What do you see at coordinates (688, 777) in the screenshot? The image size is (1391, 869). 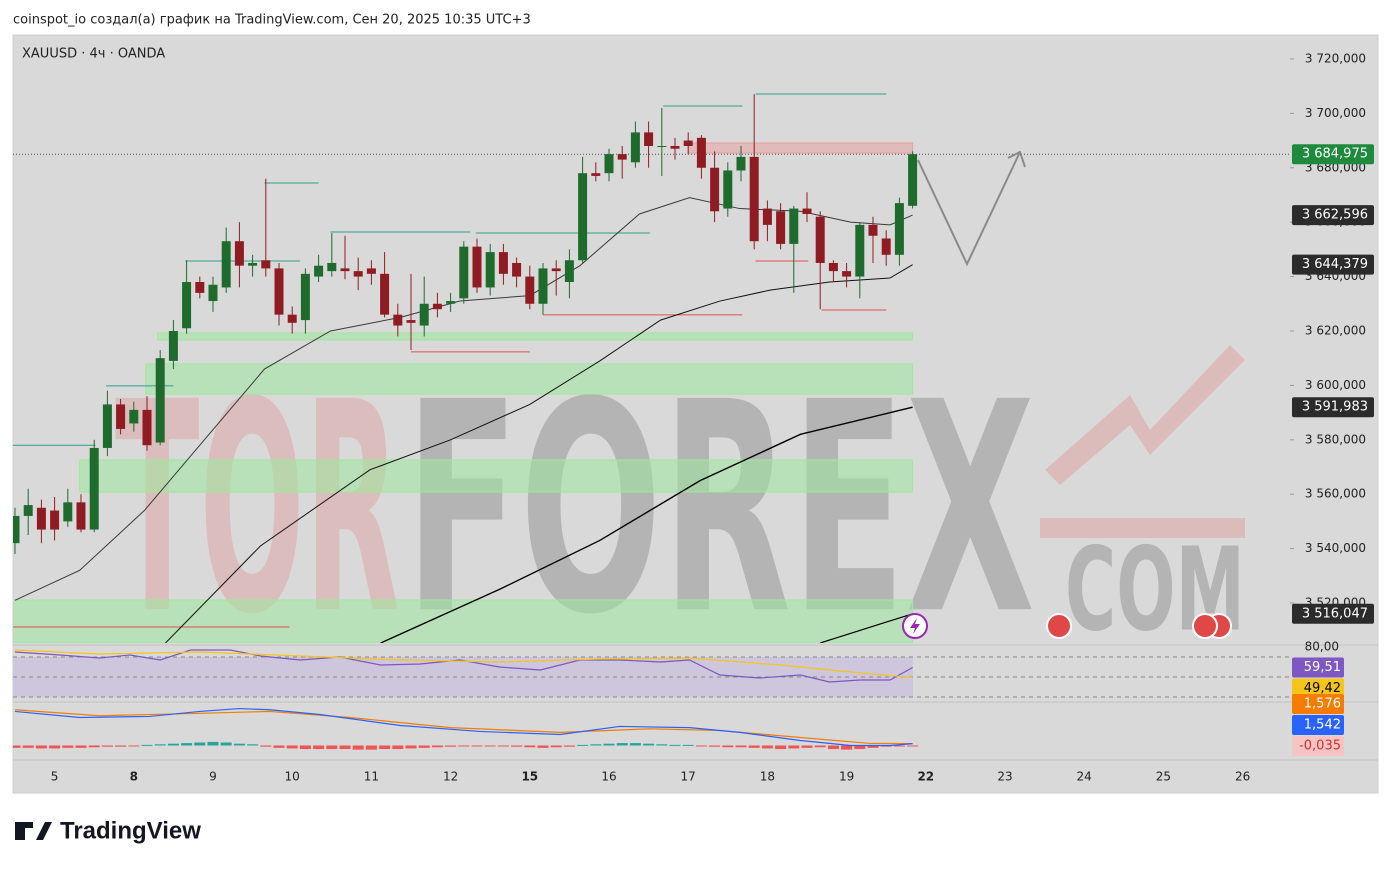 I see `x-tick-label: 17` at bounding box center [688, 777].